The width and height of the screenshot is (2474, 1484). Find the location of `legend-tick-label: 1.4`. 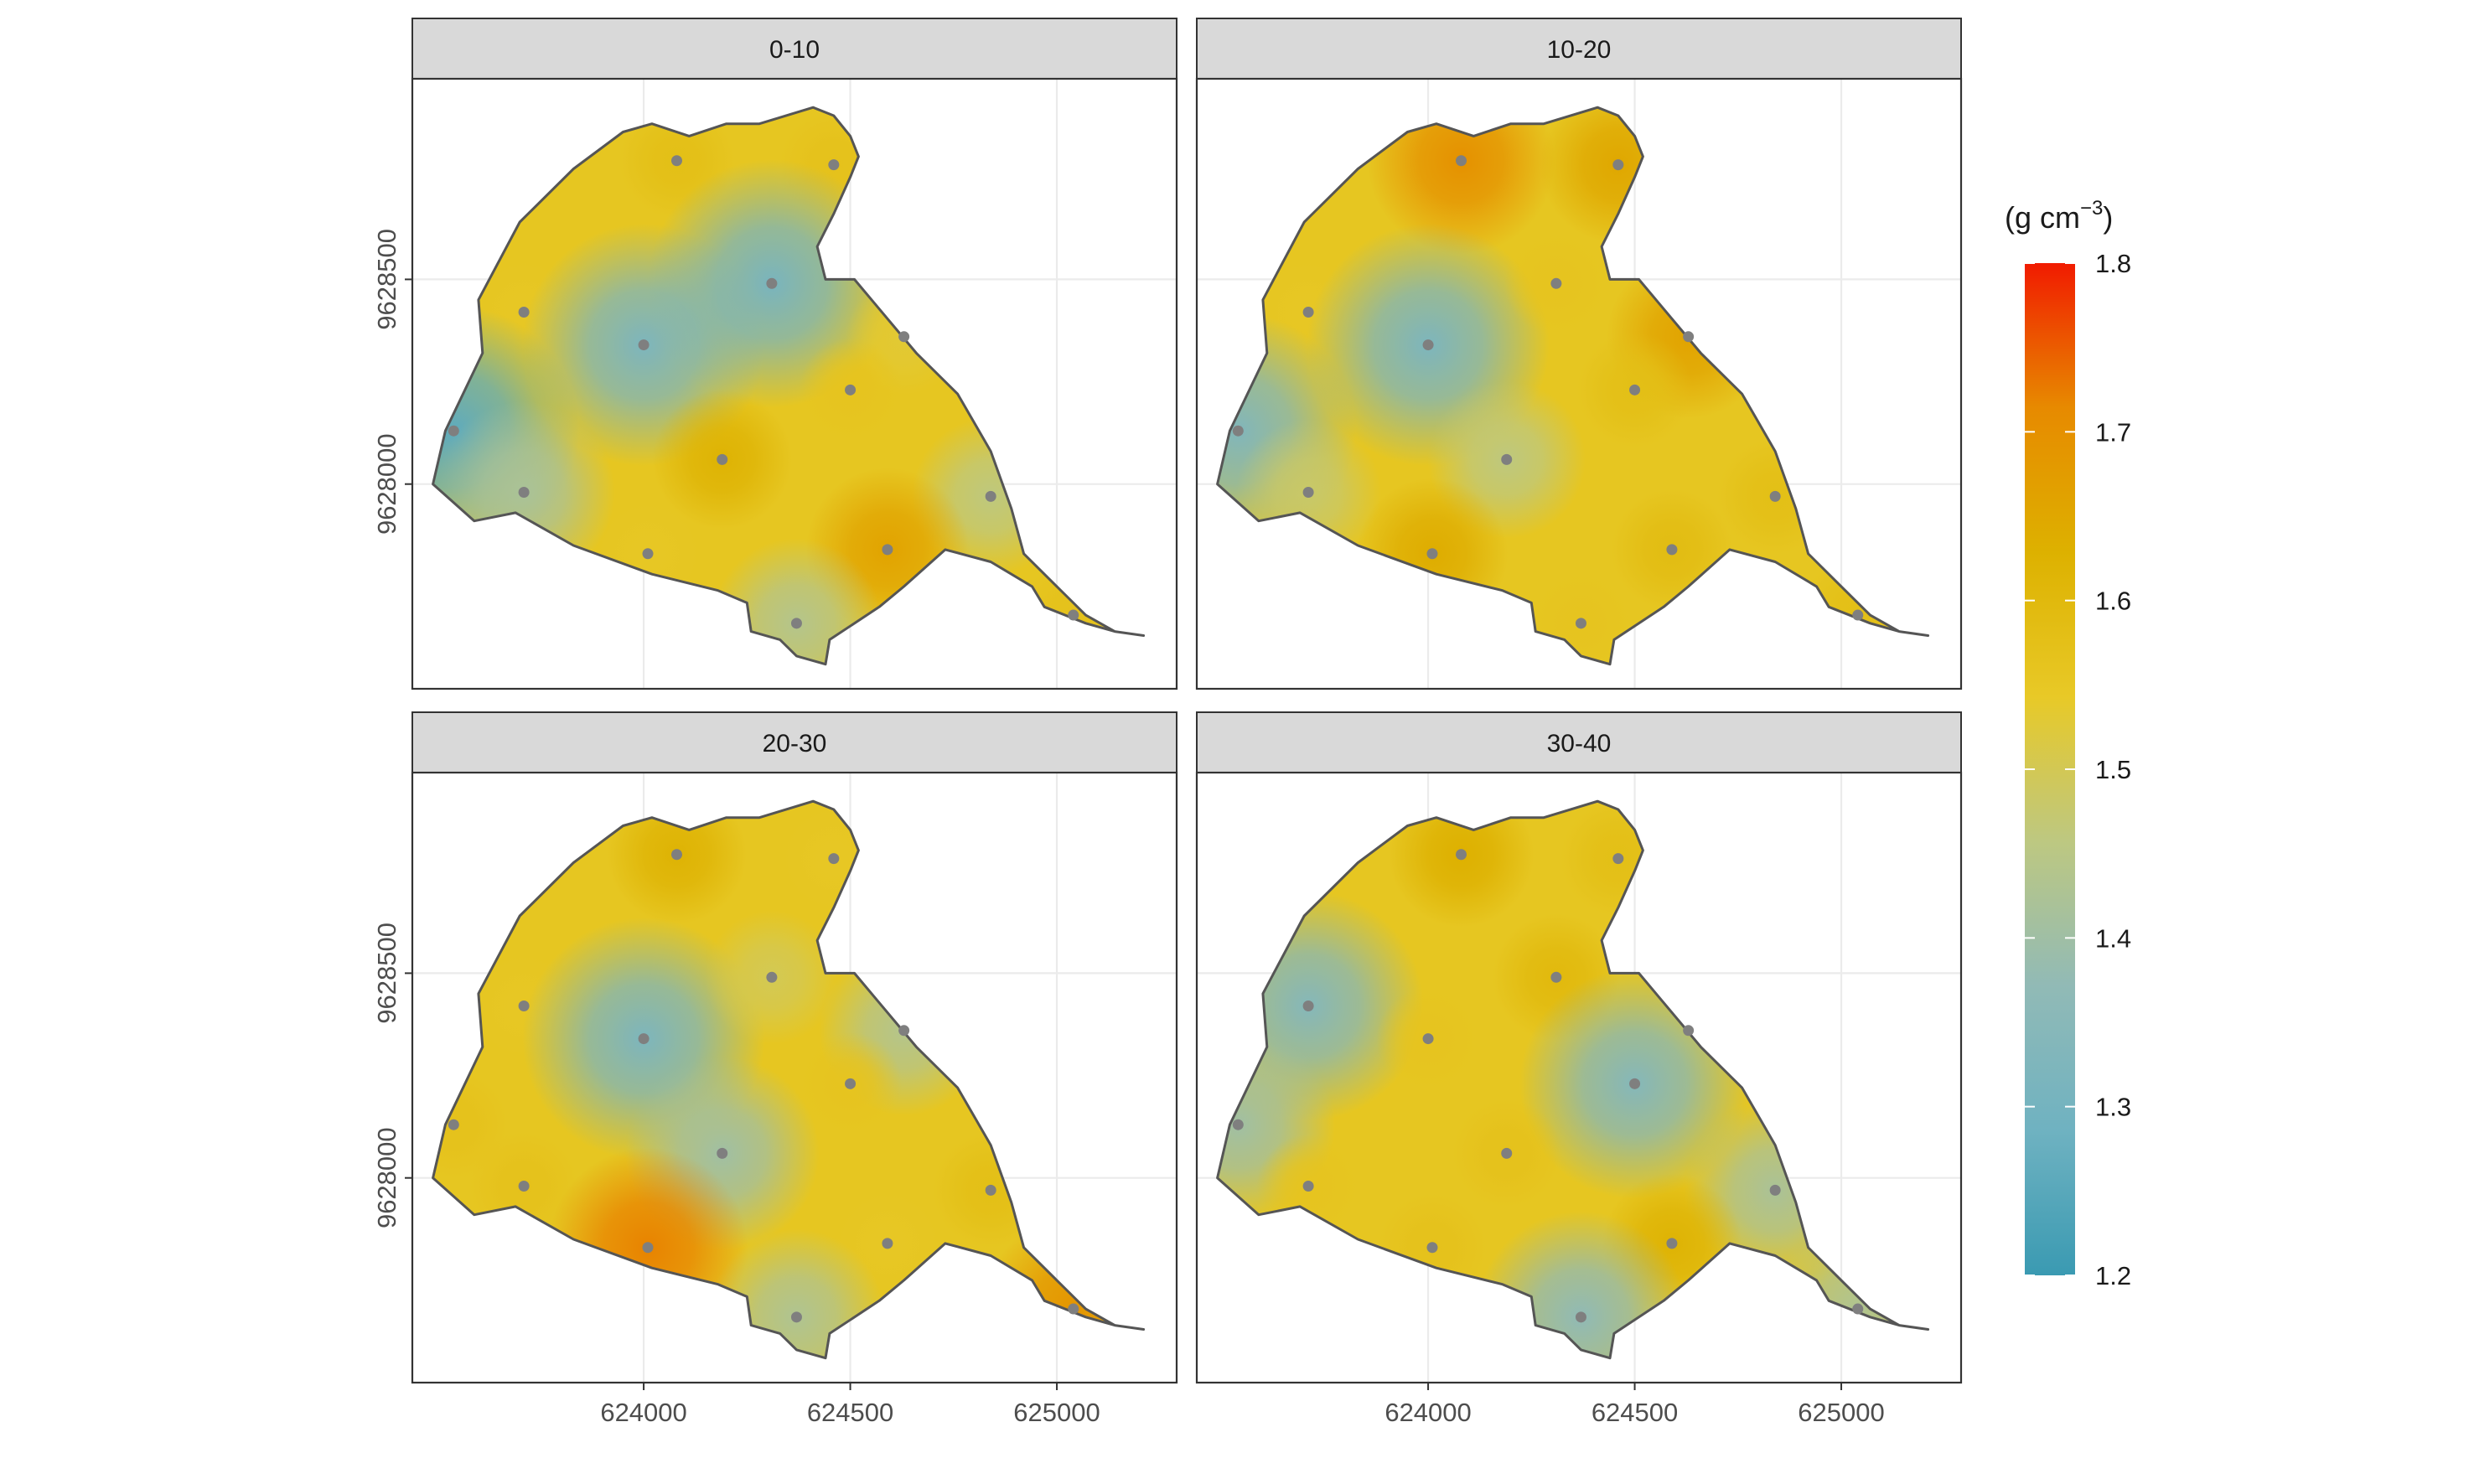

legend-tick-label: 1.4 is located at coordinates (2113, 938).